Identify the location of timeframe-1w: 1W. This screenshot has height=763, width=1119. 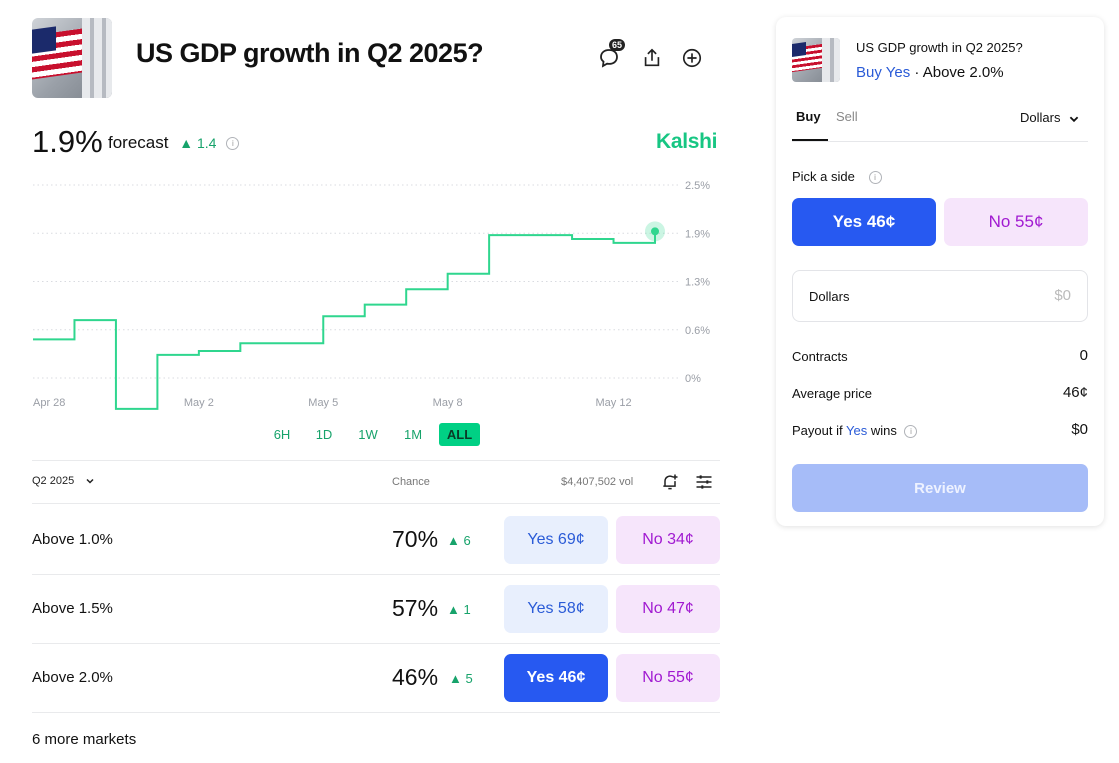
(368, 434).